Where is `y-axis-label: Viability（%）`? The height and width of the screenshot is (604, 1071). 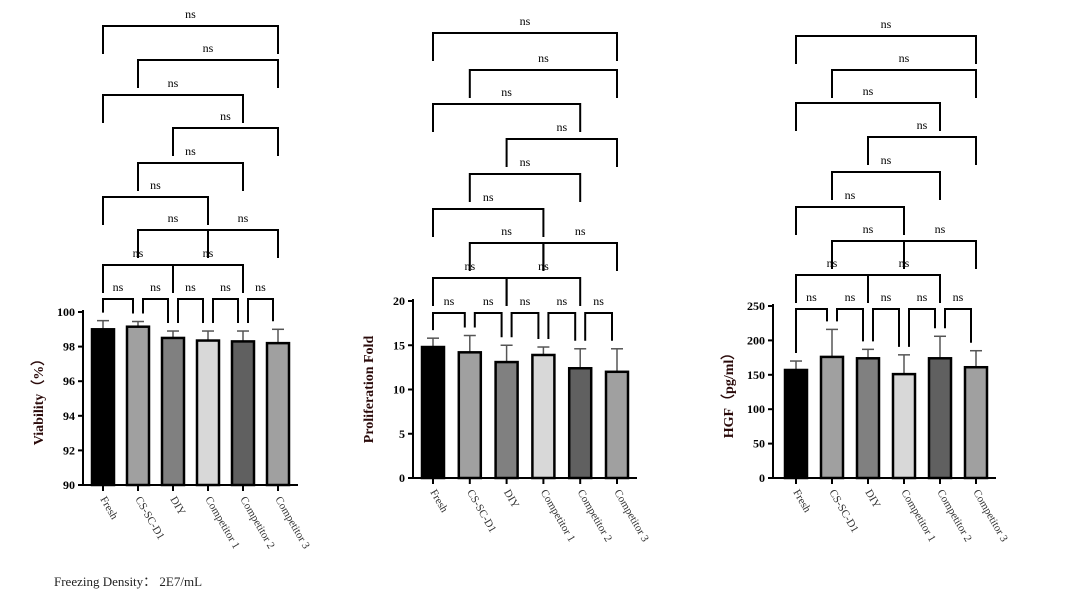
y-axis-label: Viability（%） is located at coordinates (39, 399).